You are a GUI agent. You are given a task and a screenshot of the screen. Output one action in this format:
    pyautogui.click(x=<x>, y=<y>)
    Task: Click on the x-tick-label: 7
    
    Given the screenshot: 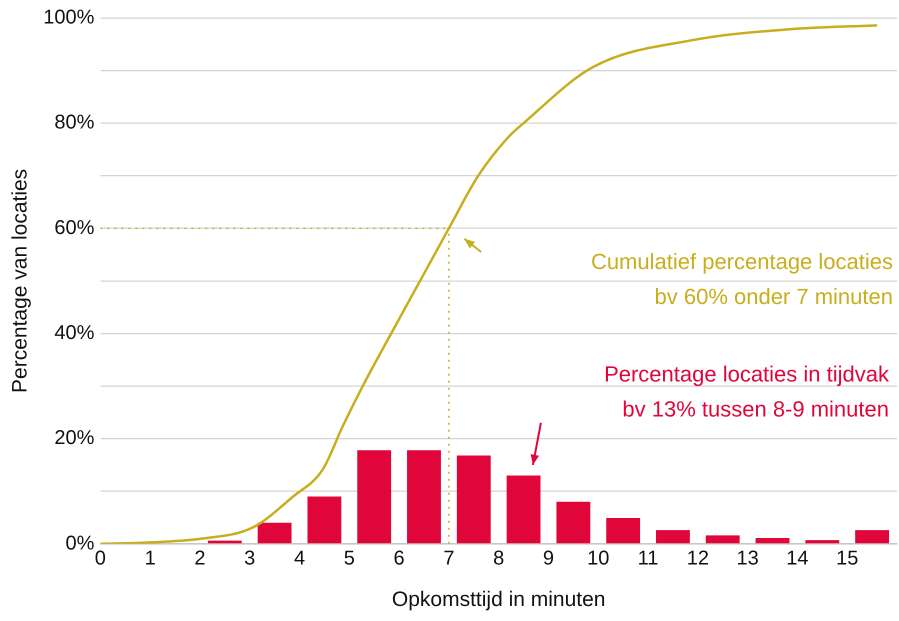 What is the action you would take?
    pyautogui.click(x=448, y=558)
    